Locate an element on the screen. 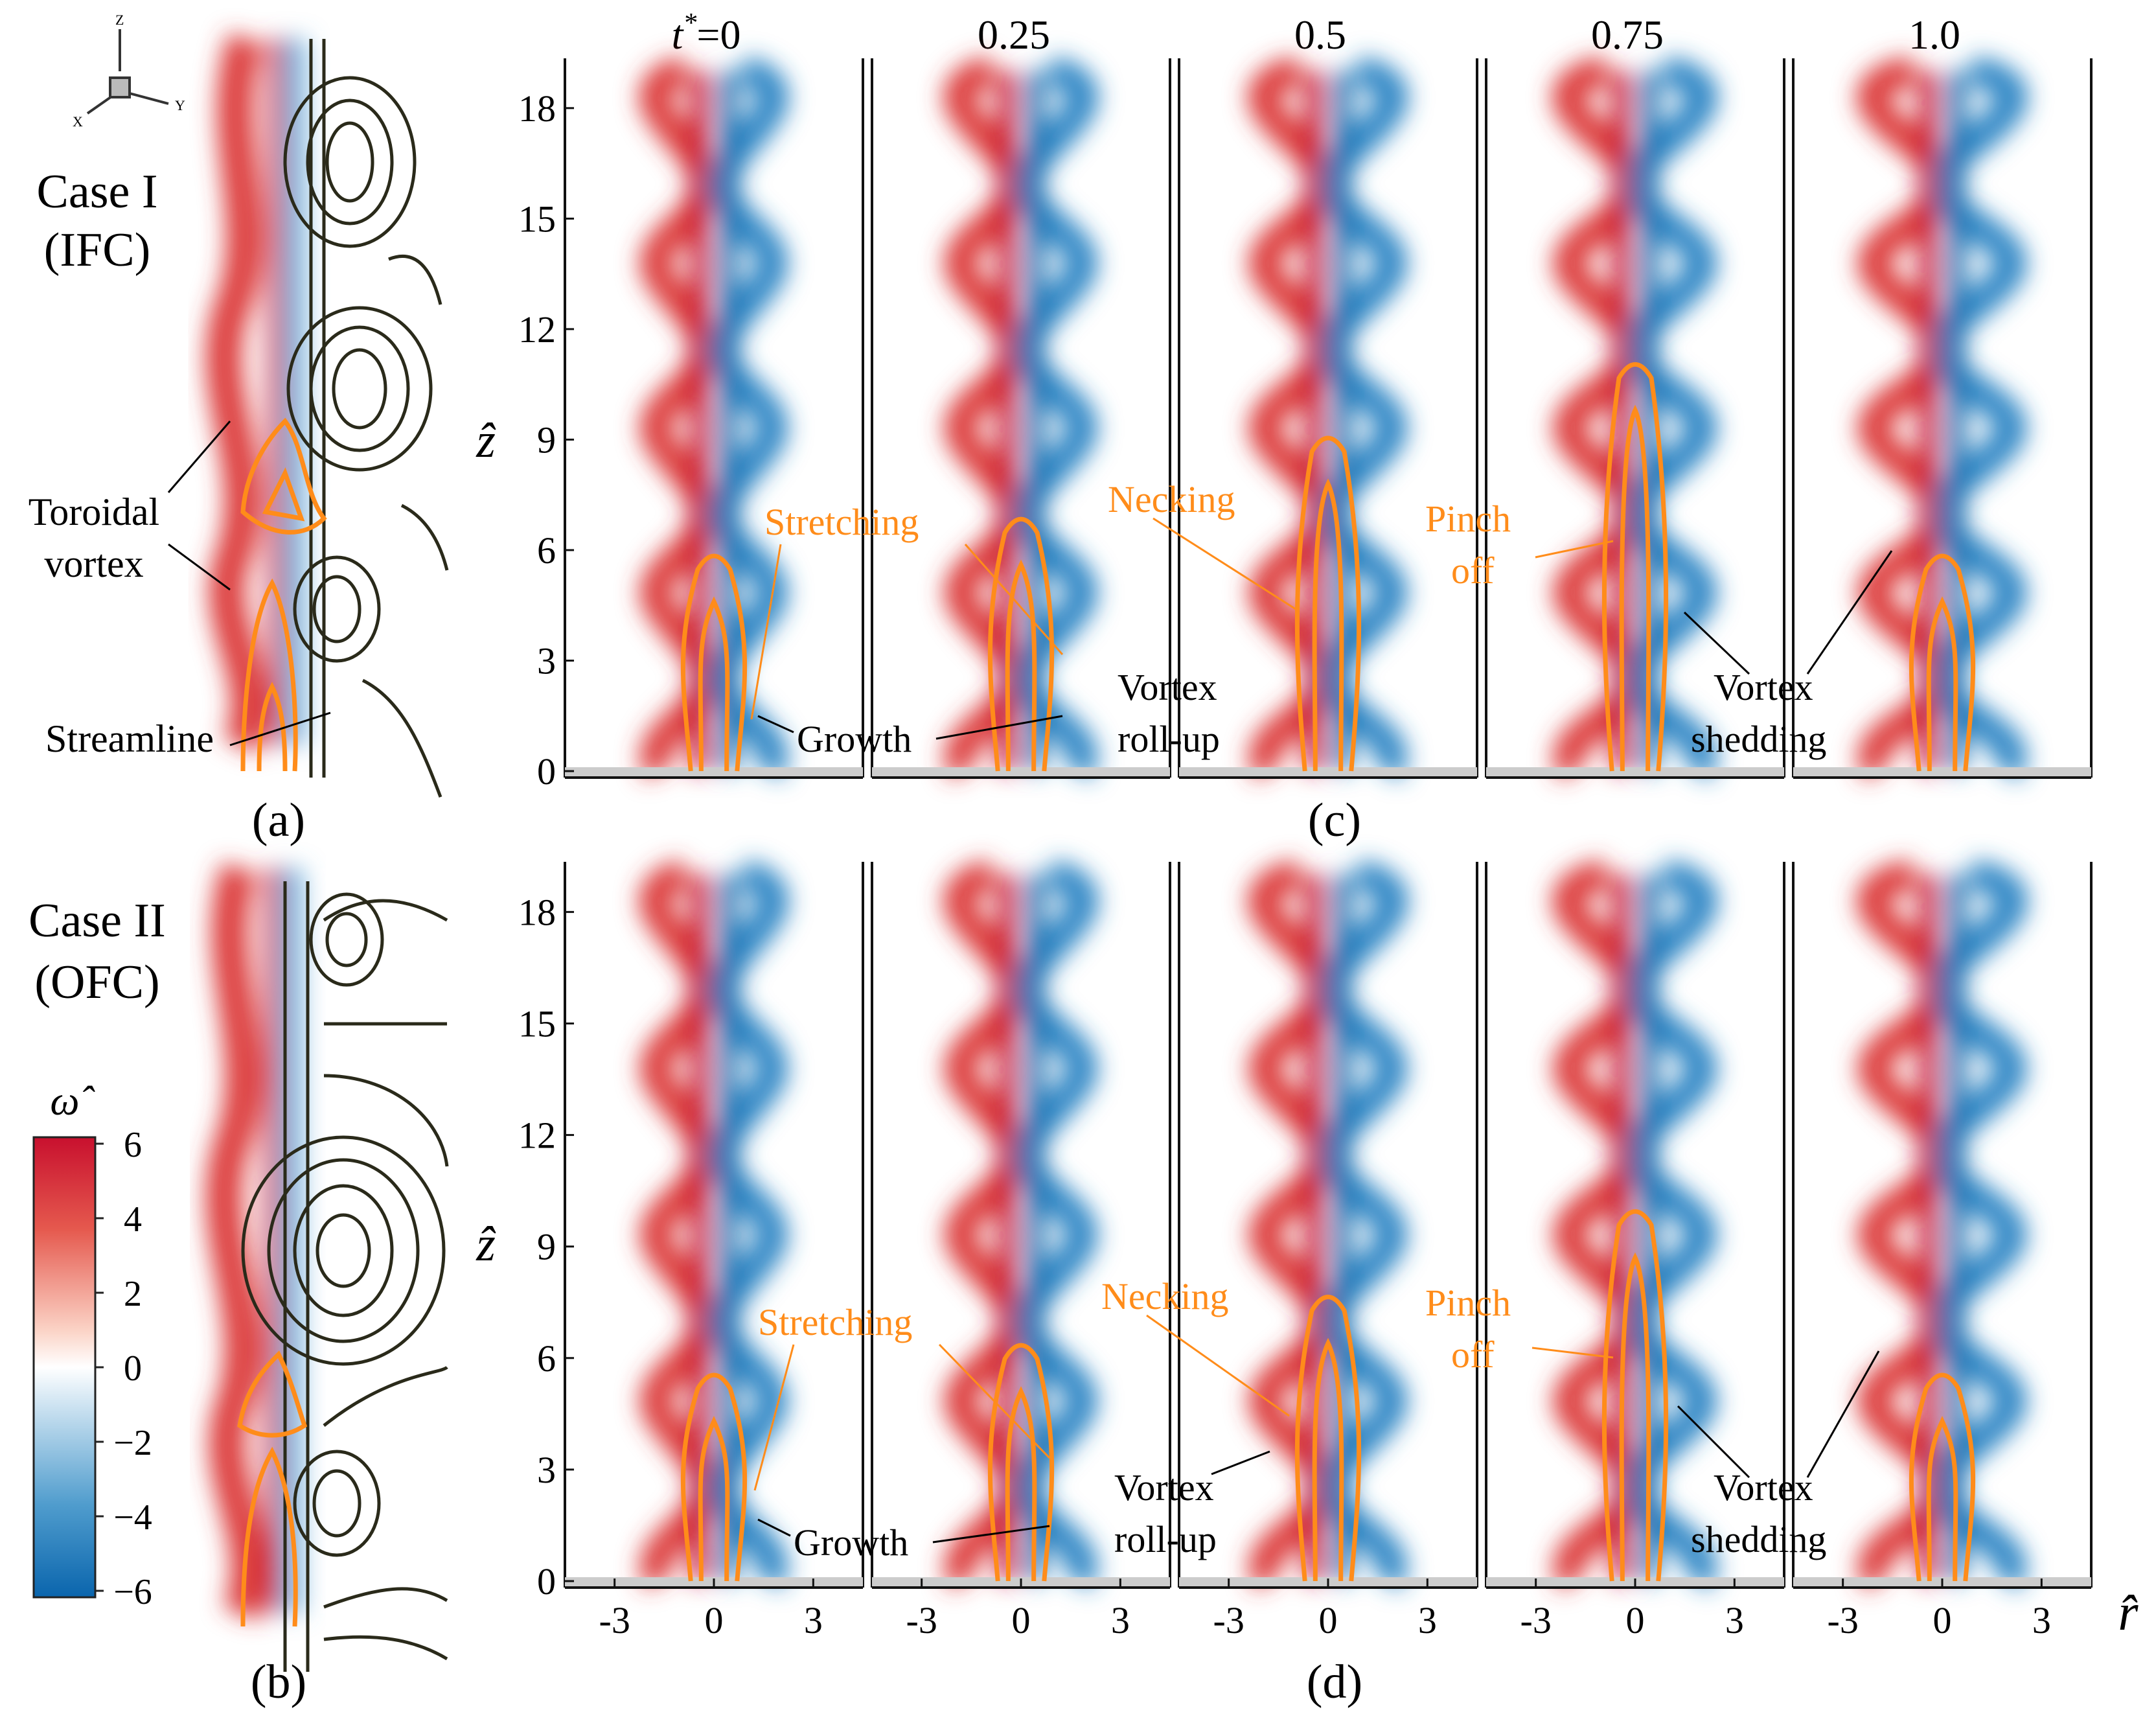  time-headers: t*=0 0.25 0.5 0.75 1.0 is located at coordinates (1316, 33).